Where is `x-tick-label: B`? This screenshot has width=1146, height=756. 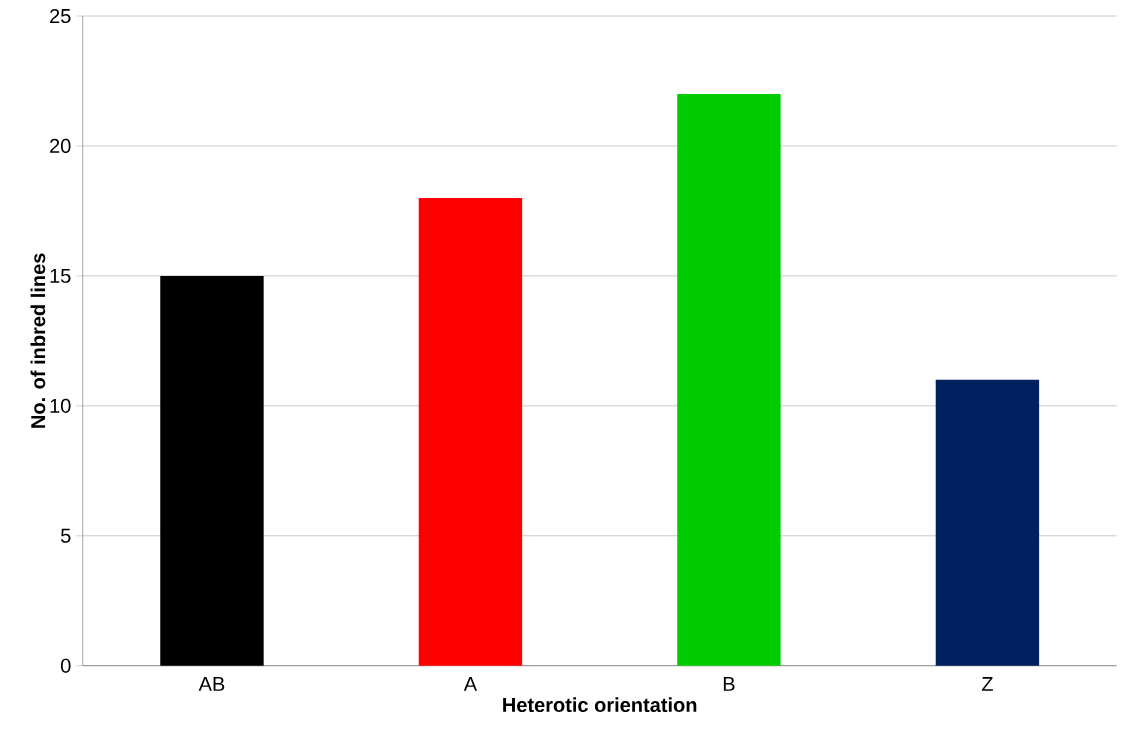
x-tick-label: B is located at coordinates (729, 683).